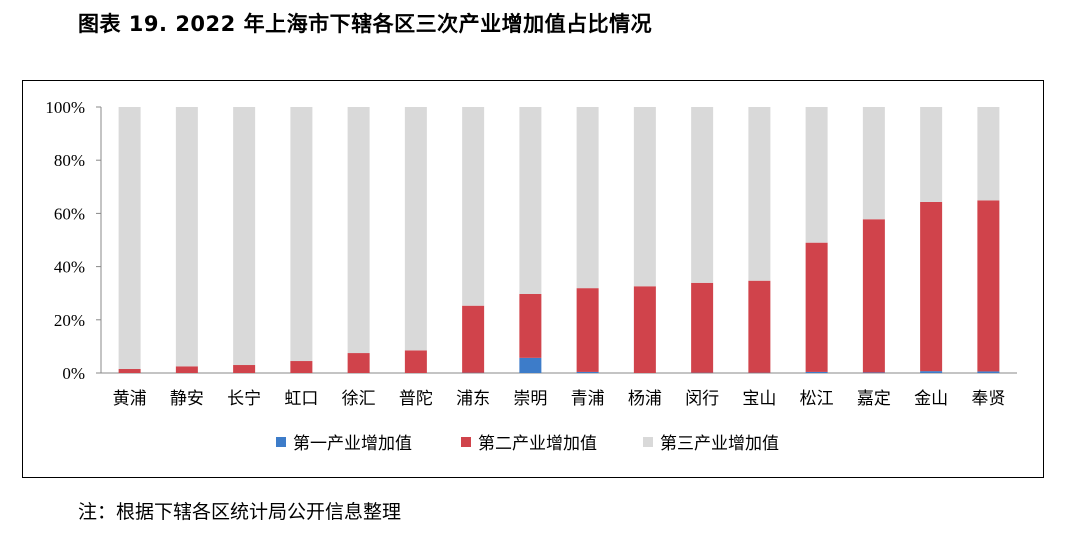 This screenshot has height=534, width=1068. What do you see at coordinates (416, 399) in the screenshot?
I see `x-tick-label: 普陀` at bounding box center [416, 399].